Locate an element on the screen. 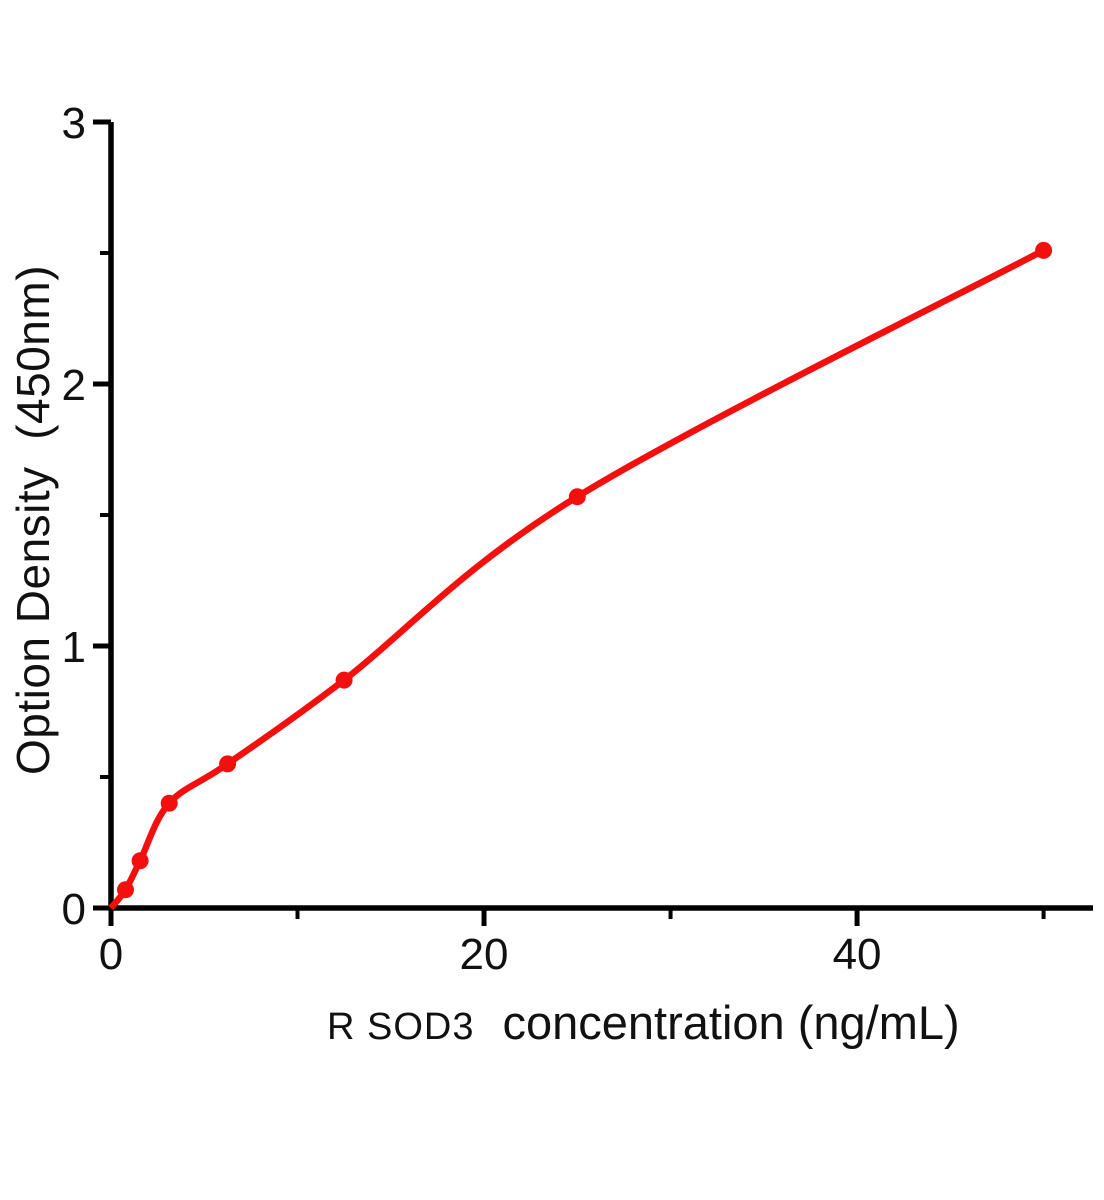  y-tick-label: 0 is located at coordinates (74, 909).